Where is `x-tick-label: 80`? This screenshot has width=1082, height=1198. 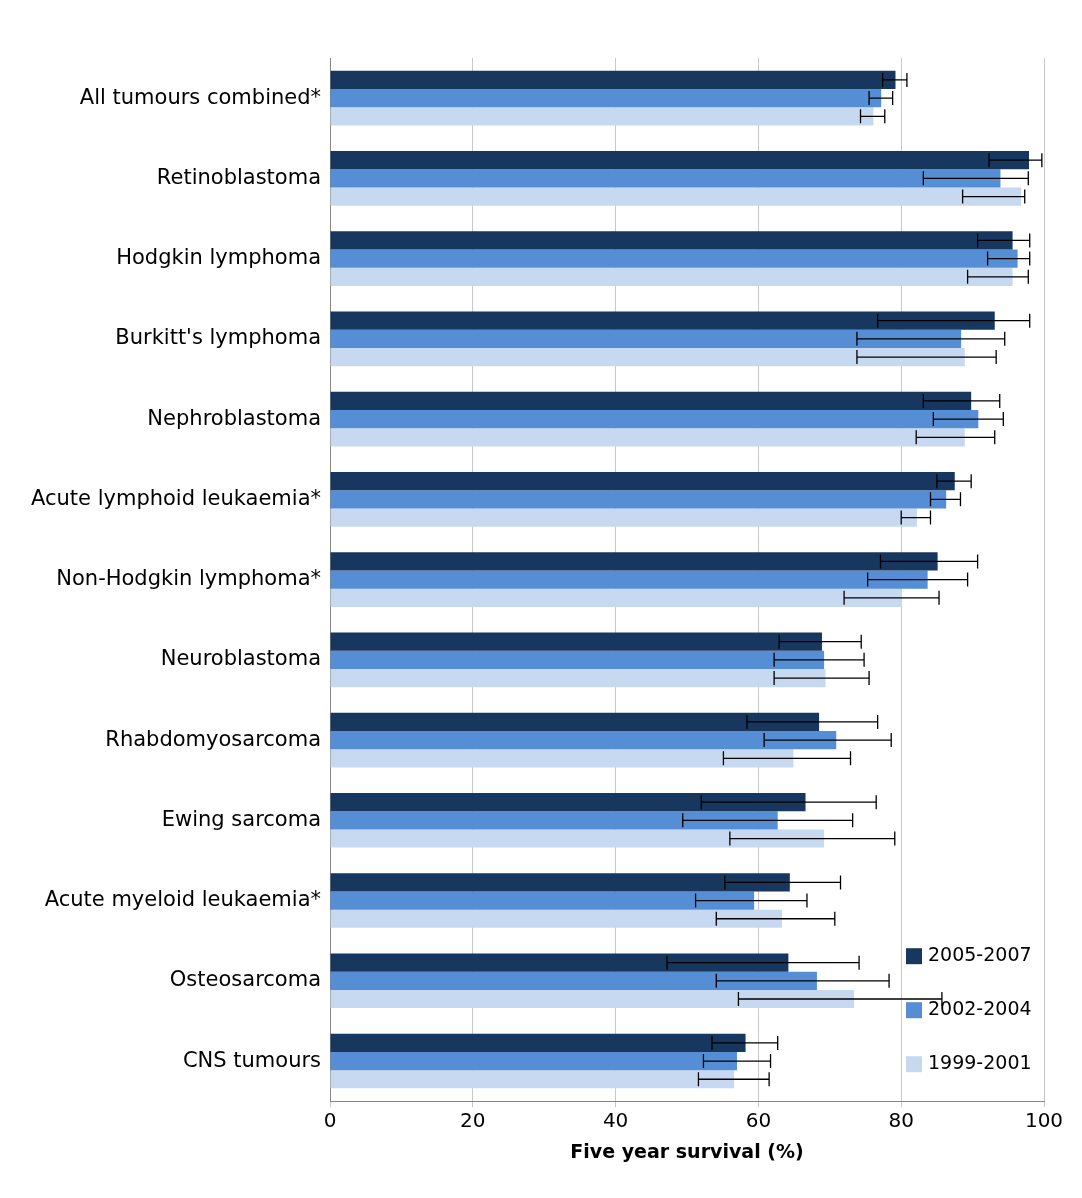
x-tick-label: 80 is located at coordinates (901, 1120).